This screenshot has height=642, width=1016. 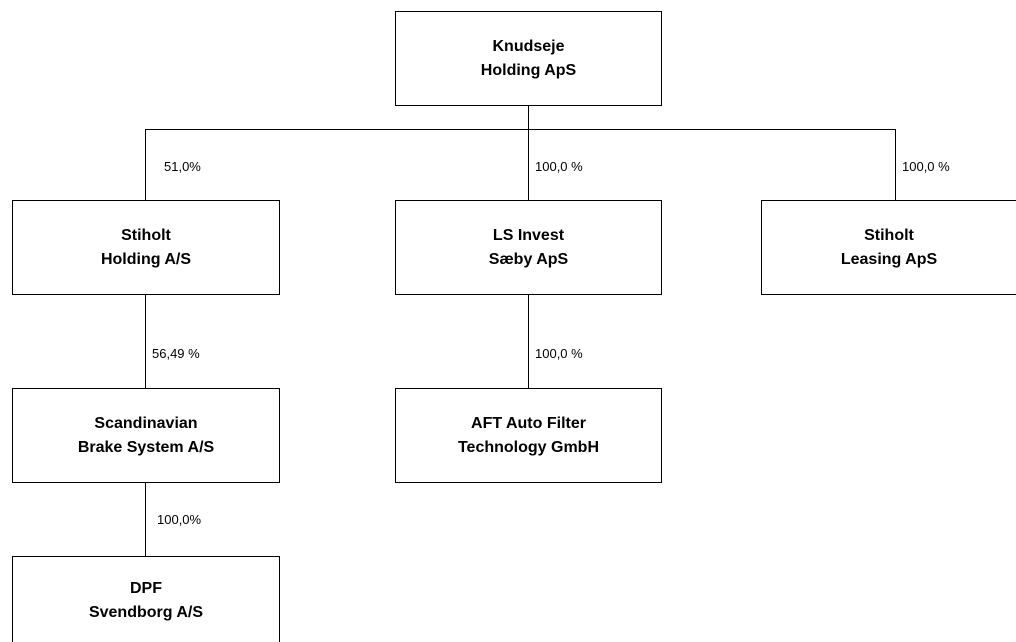 I want to click on ownership-label-stiholt-holding: 51,0%, so click(x=182, y=166).